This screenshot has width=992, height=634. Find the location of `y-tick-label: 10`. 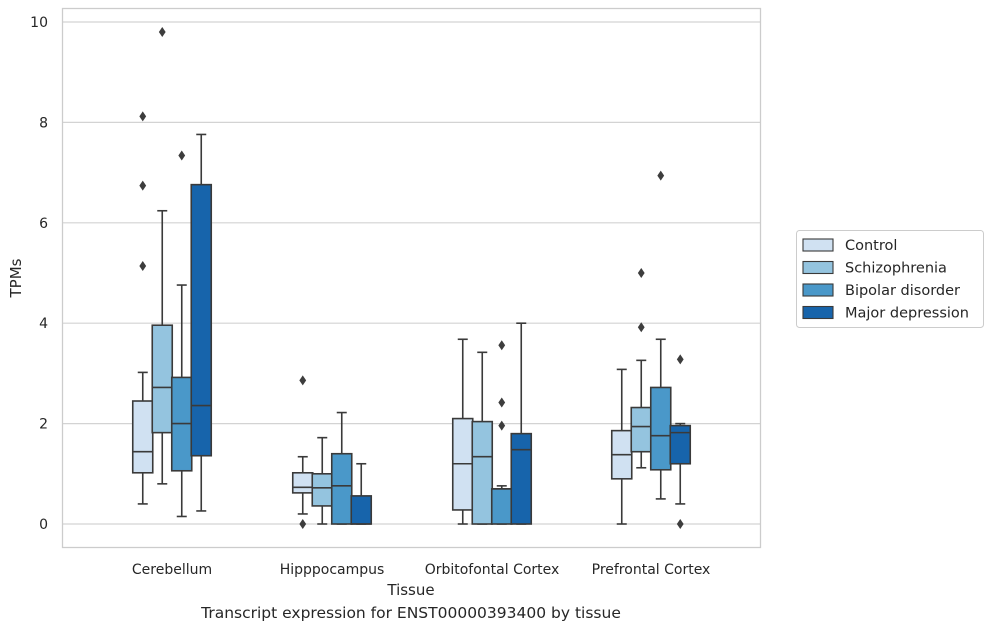

y-tick-label: 10 is located at coordinates (39, 23).